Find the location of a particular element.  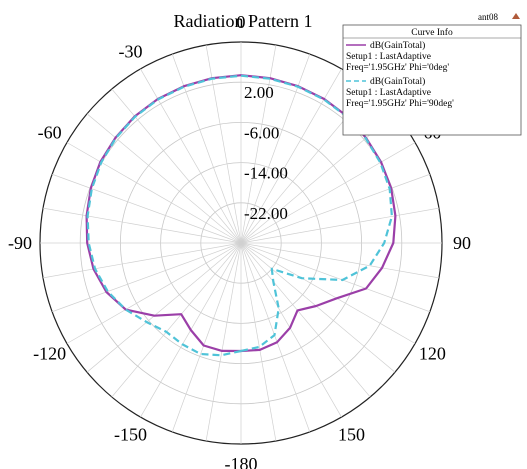

legend-entry-2-line-3: Freq='1.95GHz' Phi='90deg' is located at coordinates (400, 104).